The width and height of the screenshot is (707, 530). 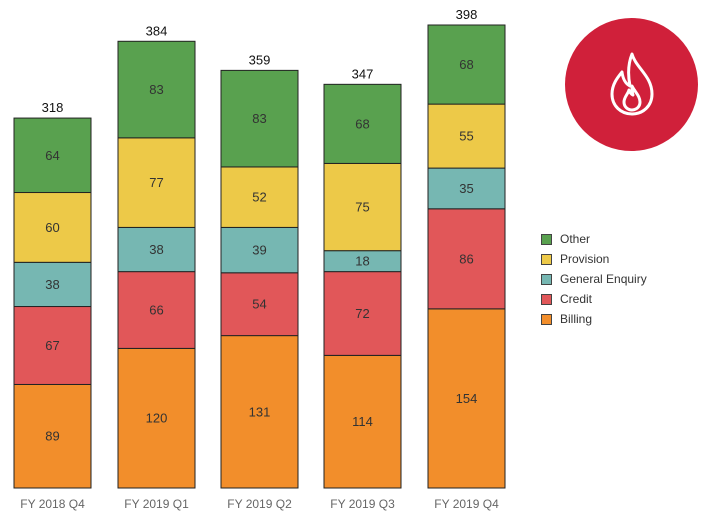 I want to click on segment-value-label: 52, so click(x=259, y=197).